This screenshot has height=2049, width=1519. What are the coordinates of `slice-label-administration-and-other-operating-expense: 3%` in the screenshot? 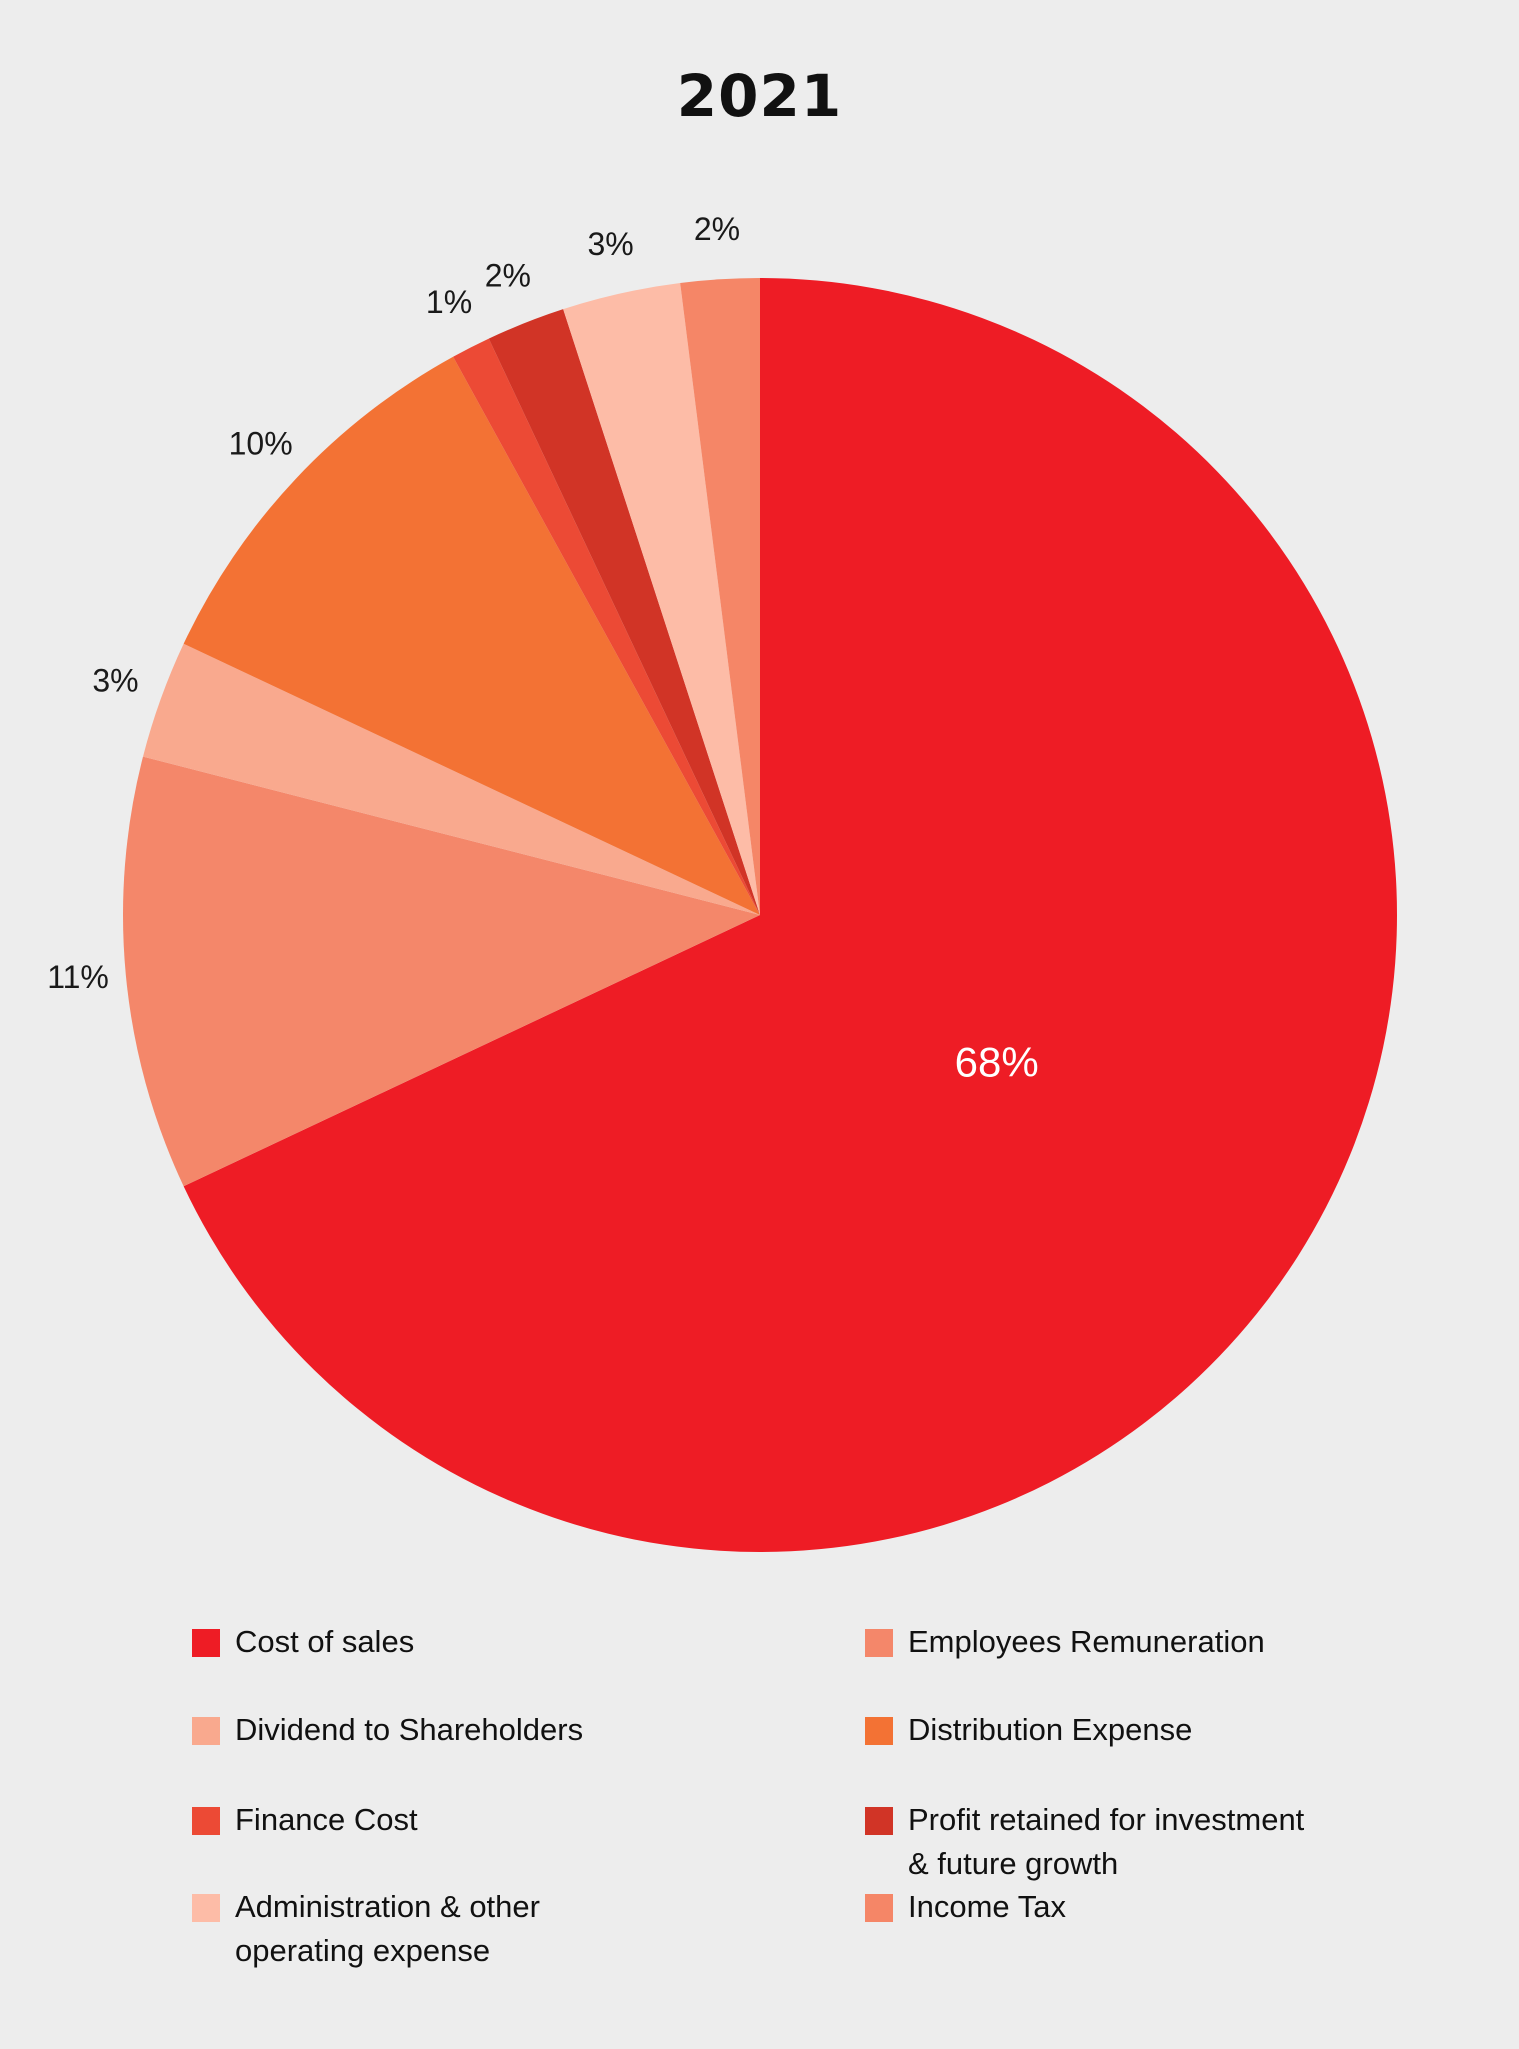 It's located at (610, 244).